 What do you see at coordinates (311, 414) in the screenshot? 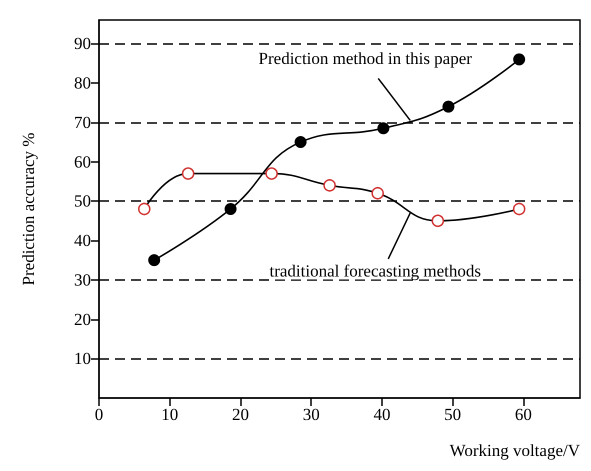
I see `x-tick-label: 30` at bounding box center [311, 414].